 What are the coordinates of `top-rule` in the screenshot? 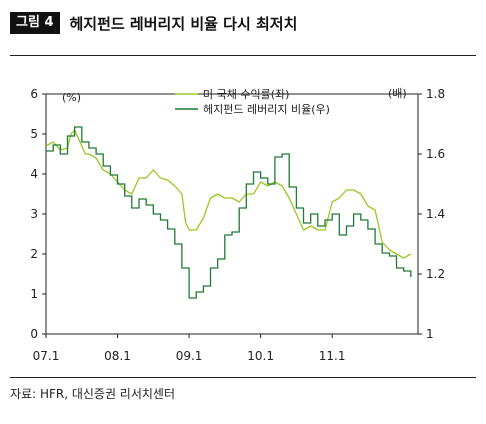 It's located at (243, 55).